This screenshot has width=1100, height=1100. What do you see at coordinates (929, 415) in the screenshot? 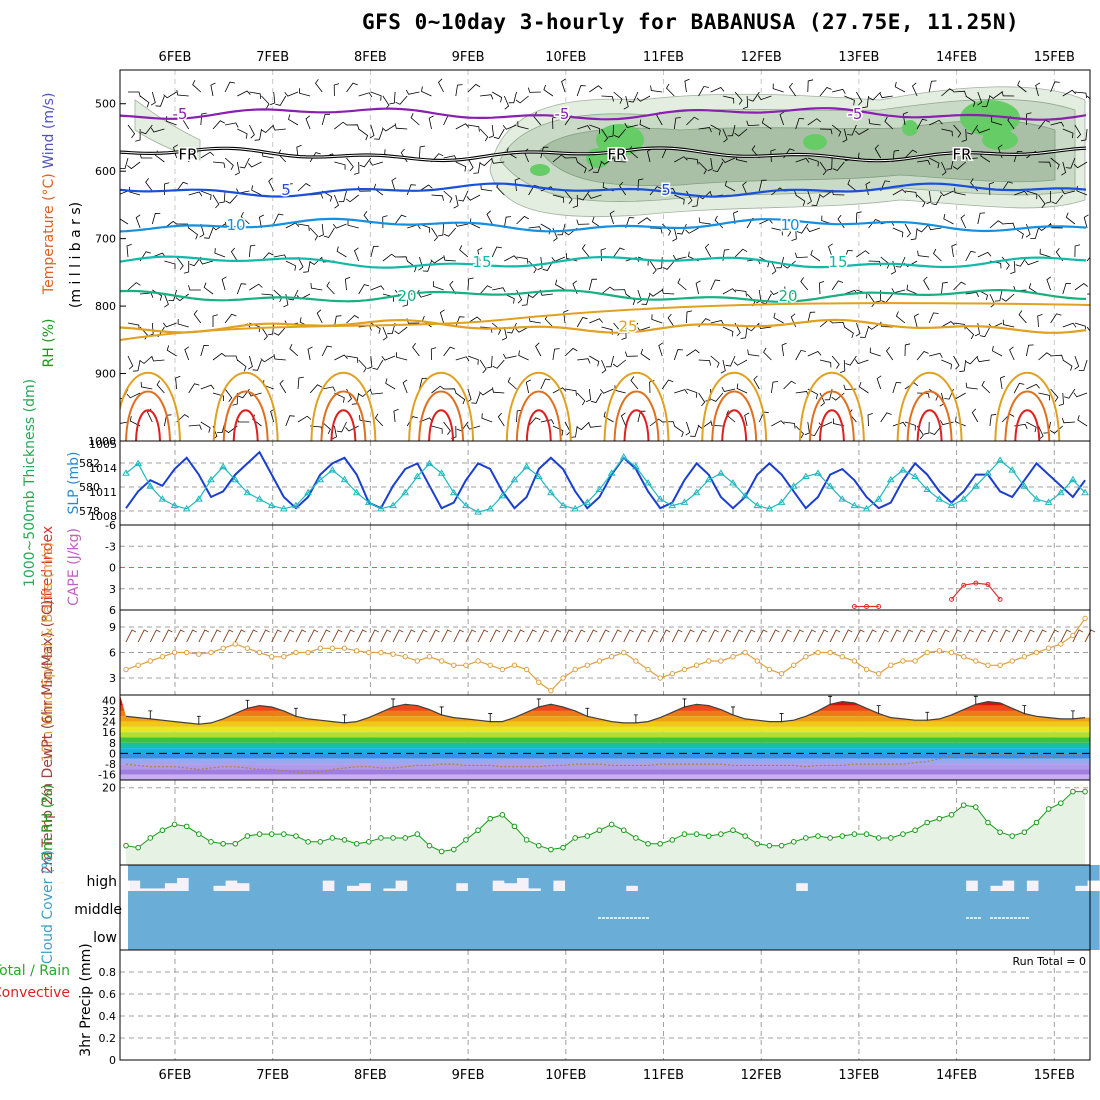
I see `isotherm-loop` at bounding box center [929, 415].